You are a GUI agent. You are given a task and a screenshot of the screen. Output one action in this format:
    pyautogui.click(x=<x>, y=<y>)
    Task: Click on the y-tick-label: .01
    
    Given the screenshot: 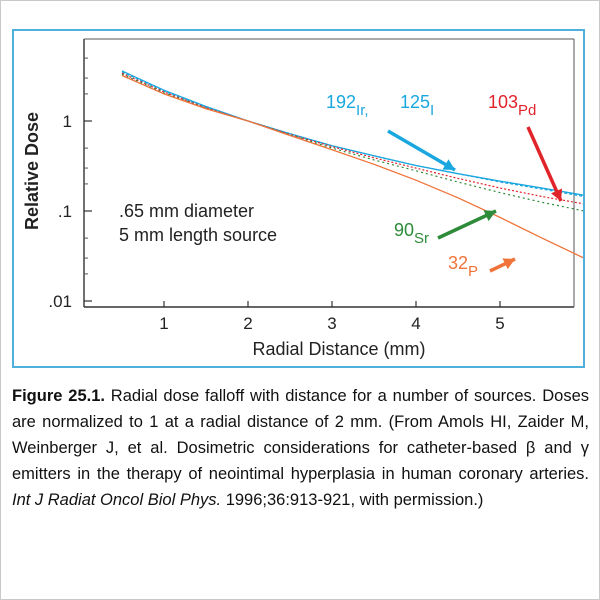 What is the action you would take?
    pyautogui.click(x=60, y=301)
    